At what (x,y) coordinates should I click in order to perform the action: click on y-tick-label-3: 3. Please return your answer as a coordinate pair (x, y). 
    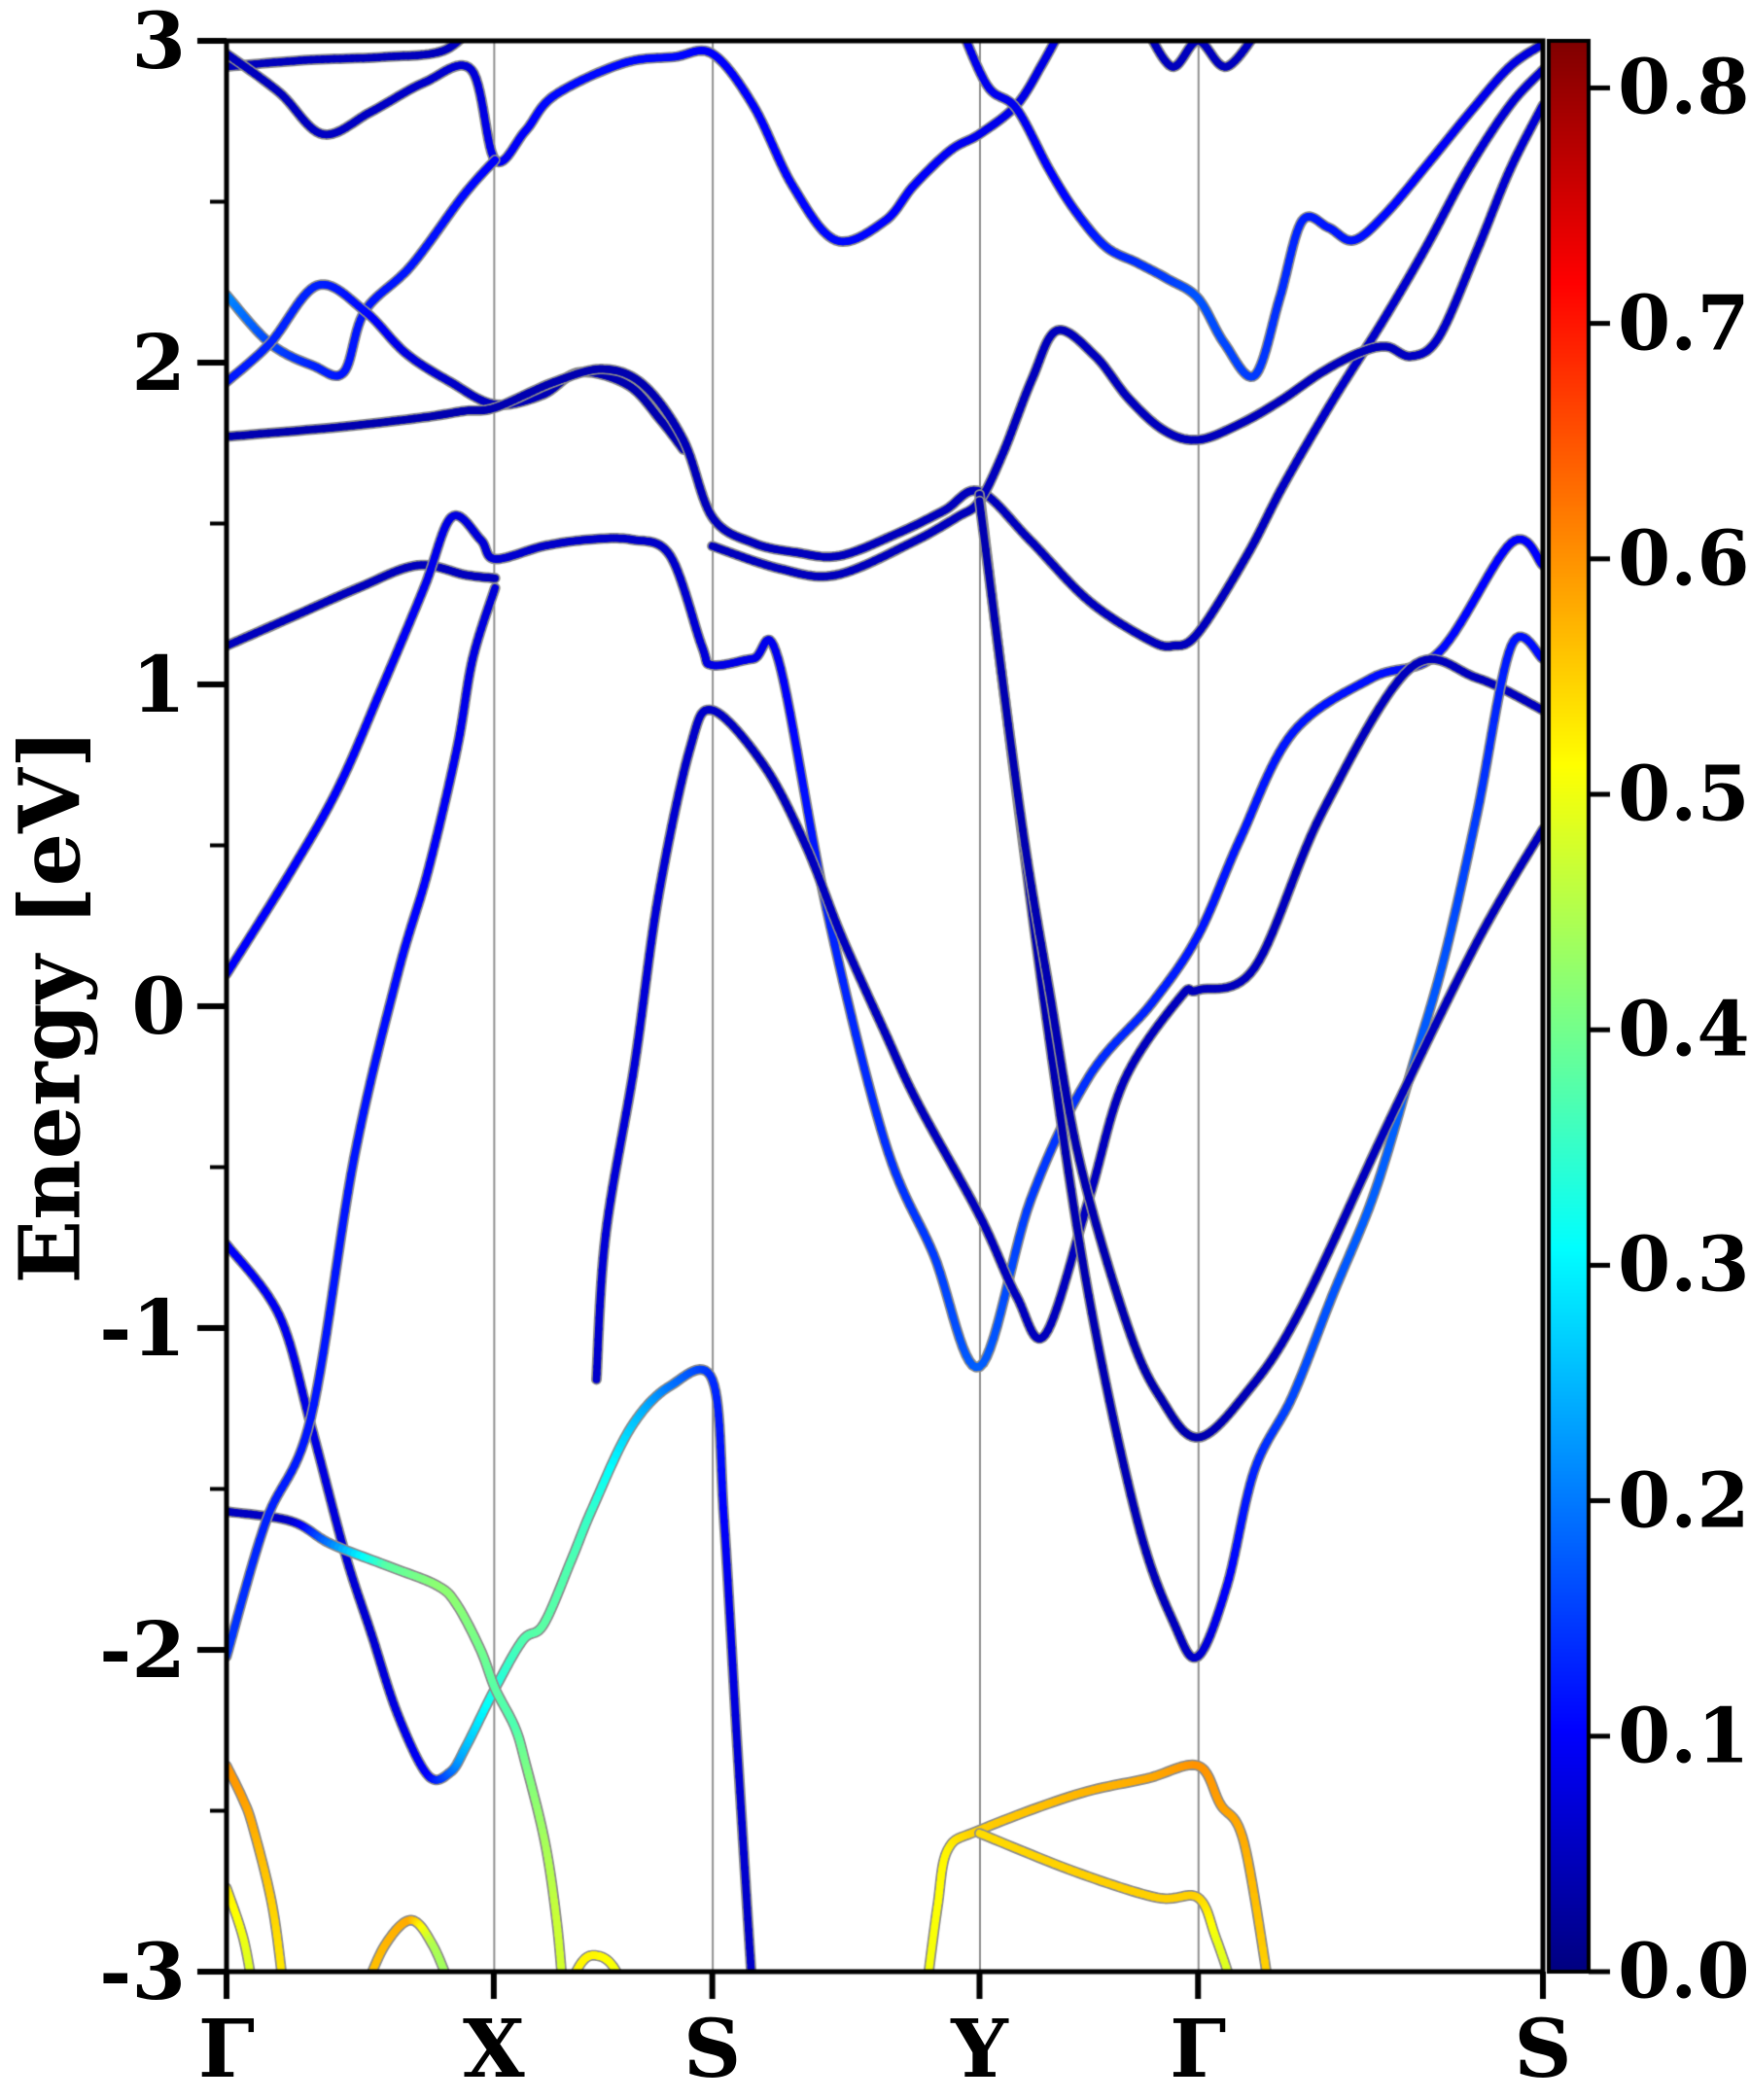
    Looking at the image, I should click on (158, 43).